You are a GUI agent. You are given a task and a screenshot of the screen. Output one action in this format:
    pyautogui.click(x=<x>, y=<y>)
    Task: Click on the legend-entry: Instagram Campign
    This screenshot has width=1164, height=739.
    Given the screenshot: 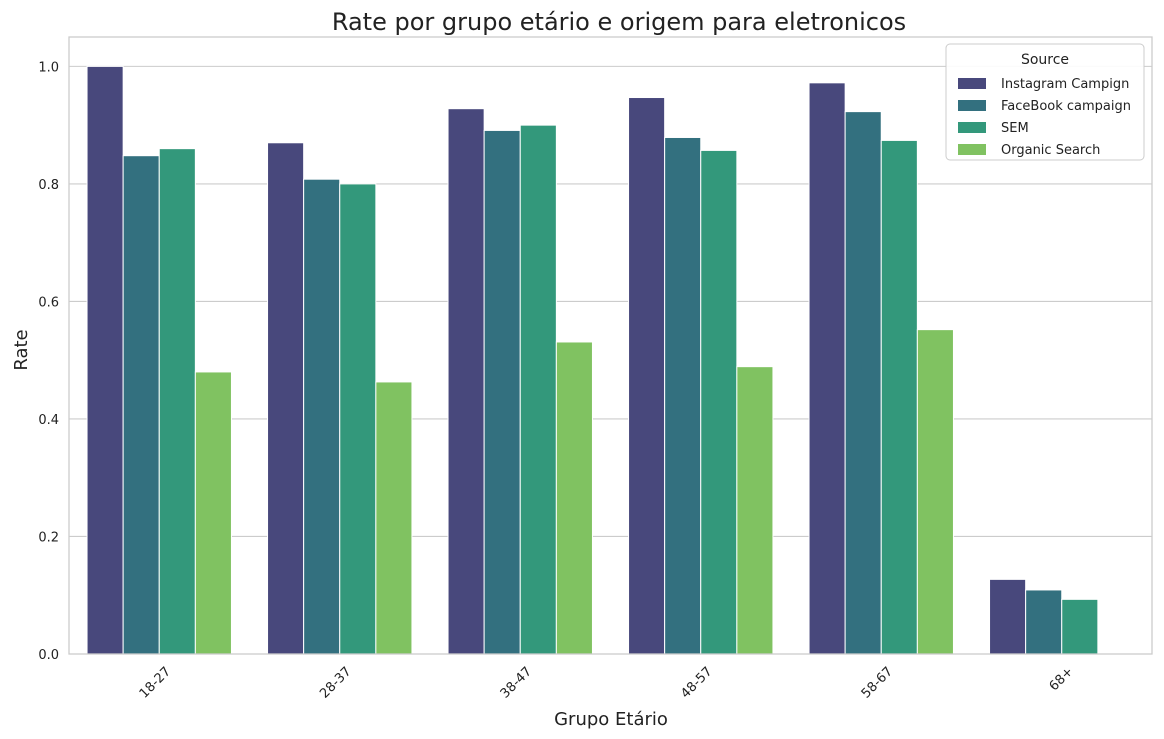 What is the action you would take?
    pyautogui.click(x=1065, y=84)
    